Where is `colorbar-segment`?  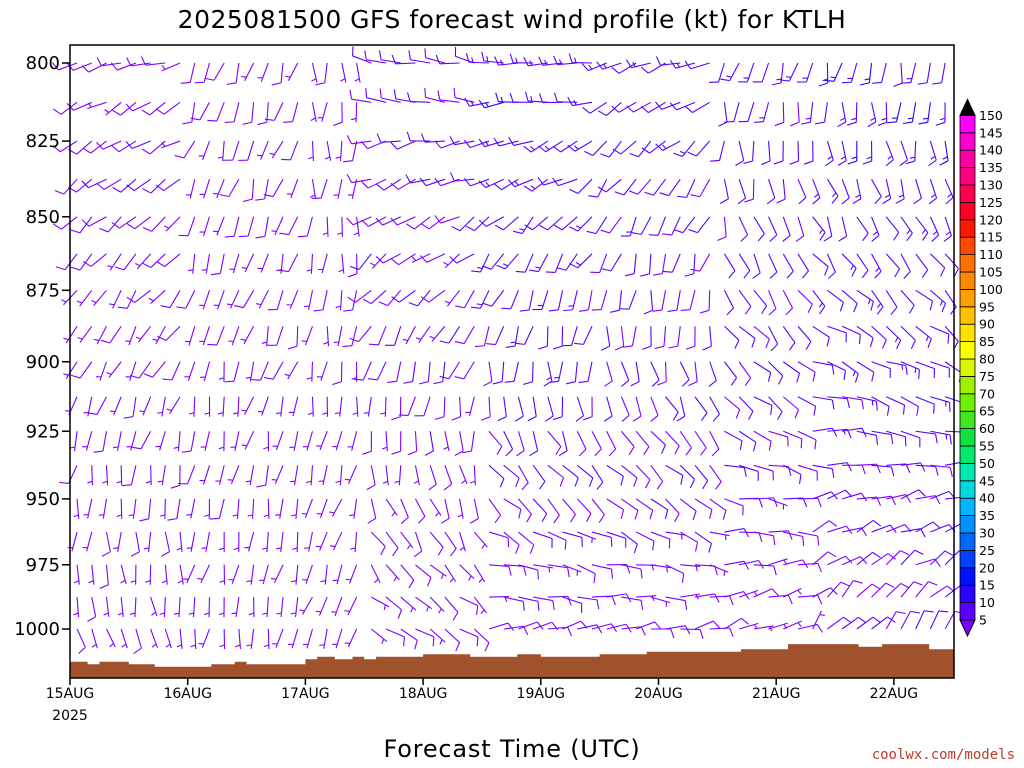
colorbar-segment is located at coordinates (967, 263).